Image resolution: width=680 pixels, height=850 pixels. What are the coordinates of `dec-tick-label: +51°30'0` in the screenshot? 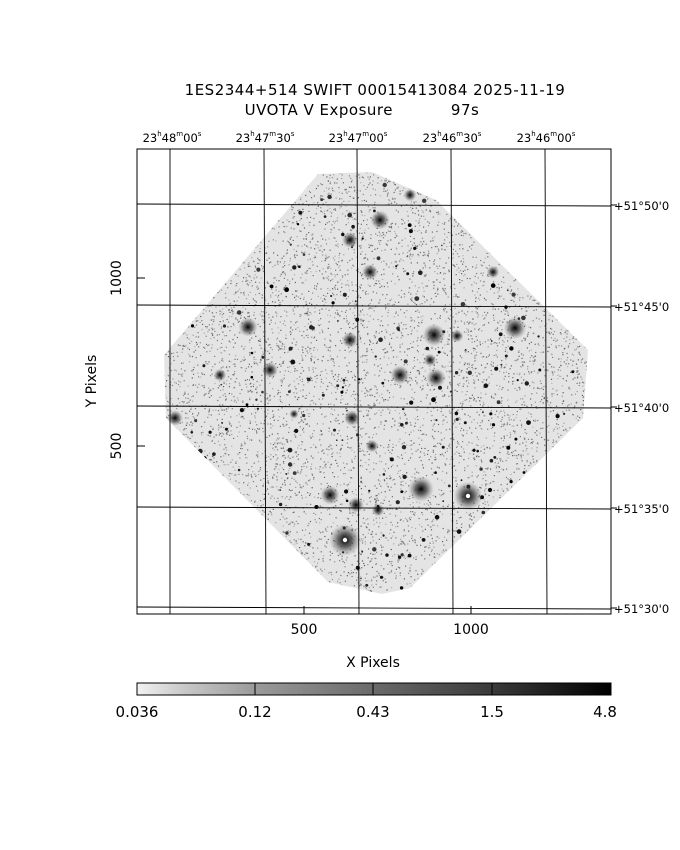 It's located at (642, 609).